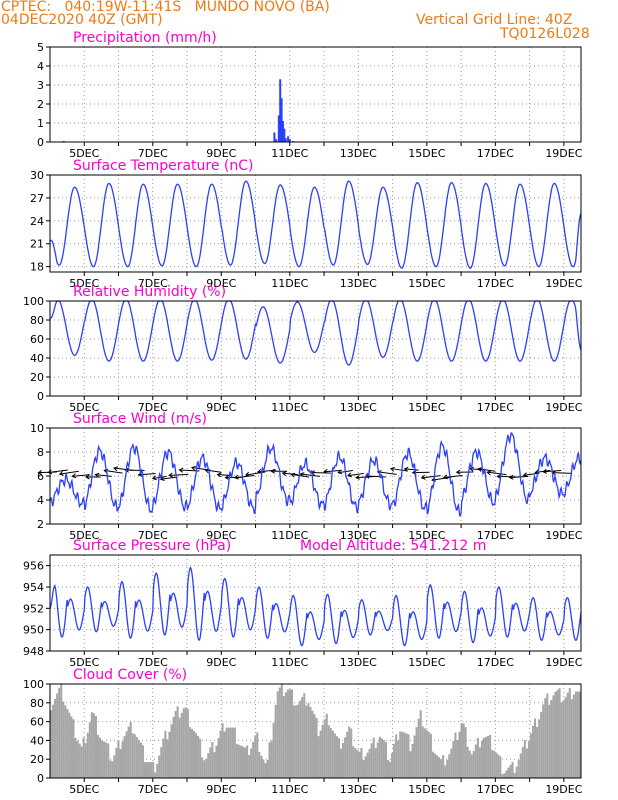 The height and width of the screenshot is (800, 618). Describe the element at coordinates (358, 535) in the screenshot. I see `x-tick-label: 13DEC` at that location.